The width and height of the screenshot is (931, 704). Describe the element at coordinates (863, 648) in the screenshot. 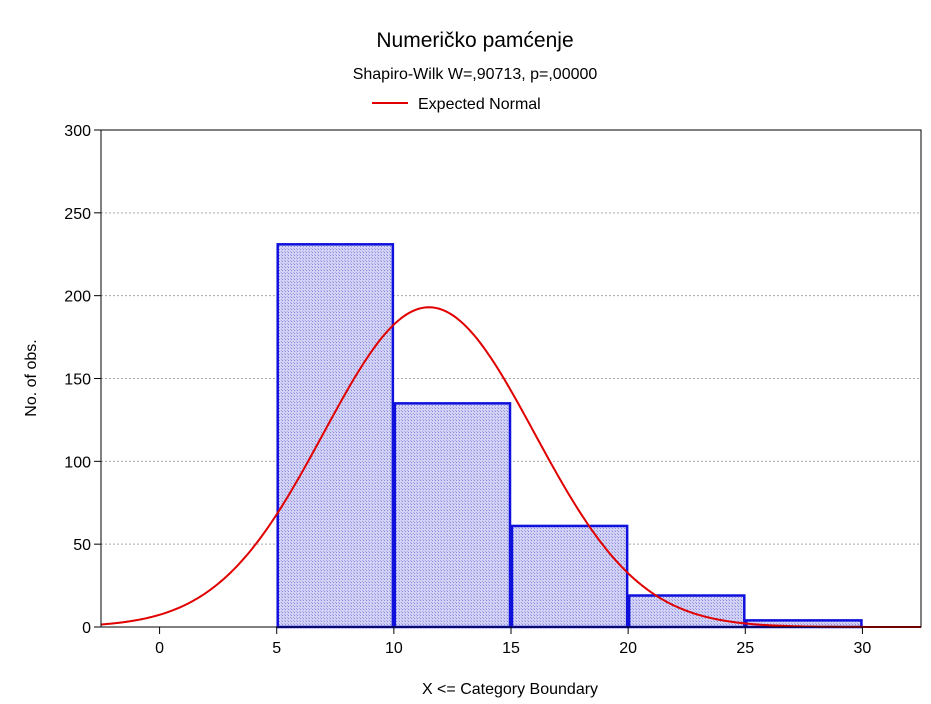

I see `x-tick-label: 30` at that location.